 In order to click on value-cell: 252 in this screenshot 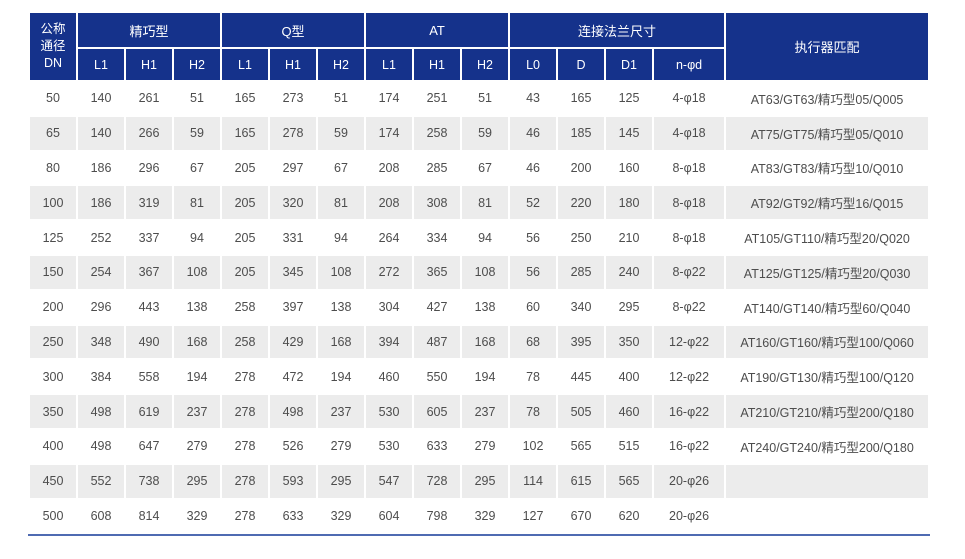, I will do `click(101, 237)`.